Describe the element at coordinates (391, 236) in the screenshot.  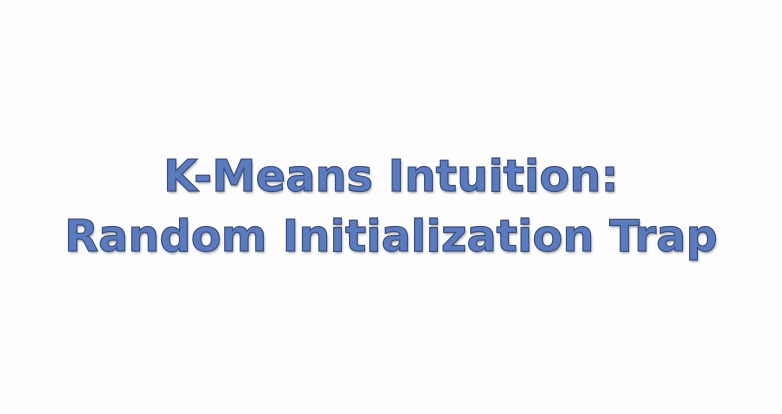
I see `title-line-2: Random Initialization Trap` at that location.